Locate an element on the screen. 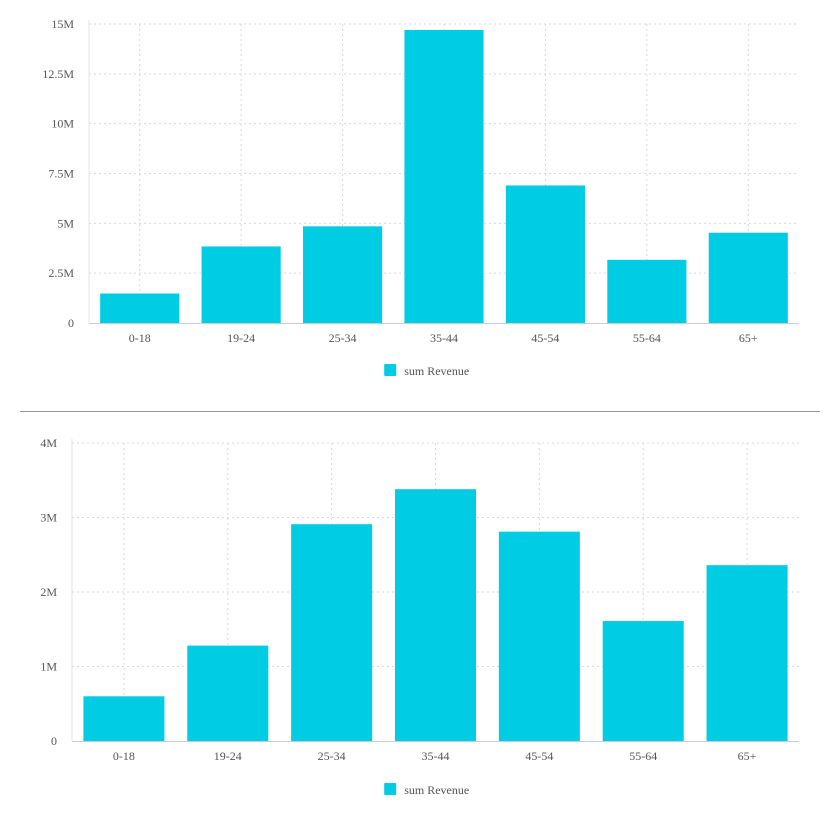  y-tick-label: 2M is located at coordinates (48, 592).